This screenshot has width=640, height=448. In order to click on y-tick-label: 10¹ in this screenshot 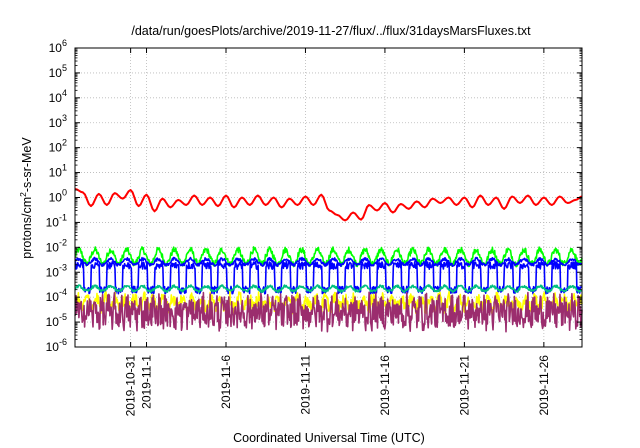, I will do `click(58, 171)`.